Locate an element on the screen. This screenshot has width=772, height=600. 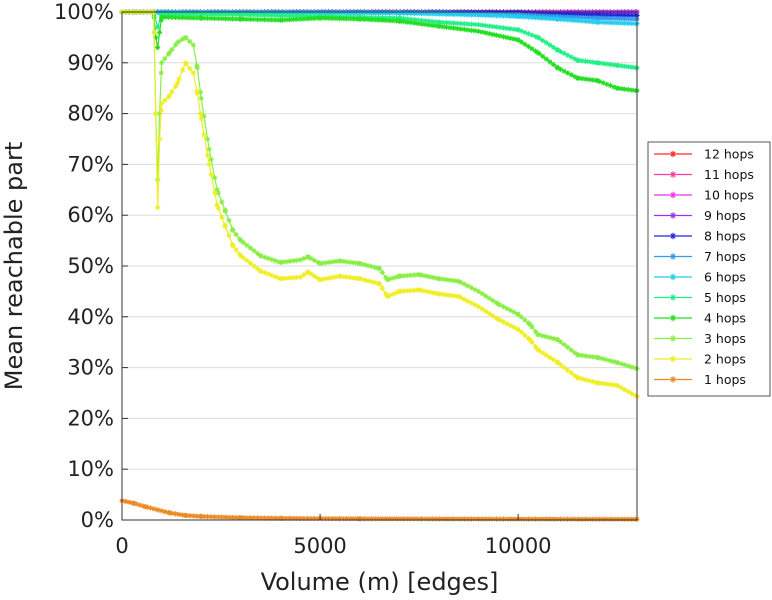
legend-label: 6 hops is located at coordinates (725, 277).